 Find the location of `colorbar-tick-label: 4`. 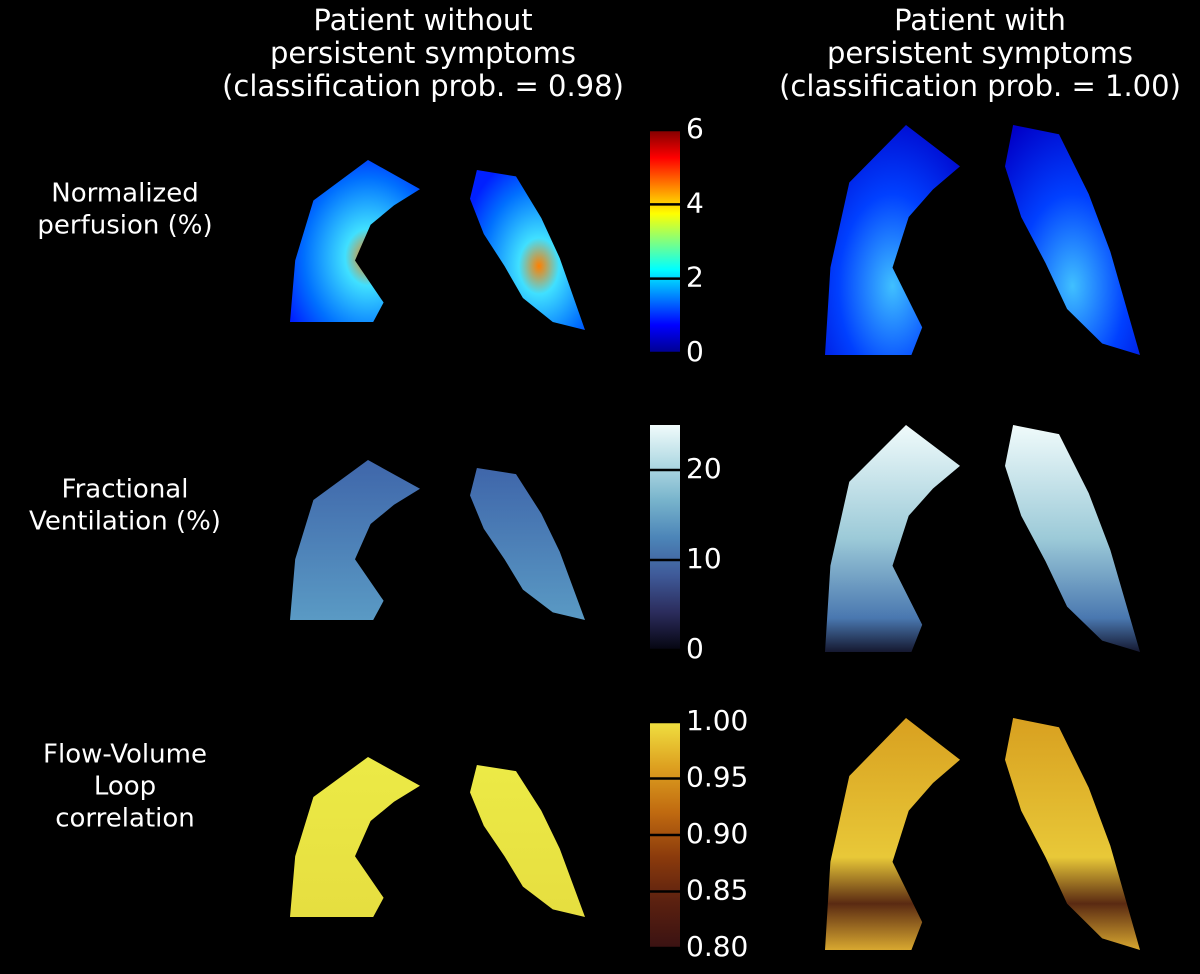

colorbar-tick-label: 4 is located at coordinates (695, 202).